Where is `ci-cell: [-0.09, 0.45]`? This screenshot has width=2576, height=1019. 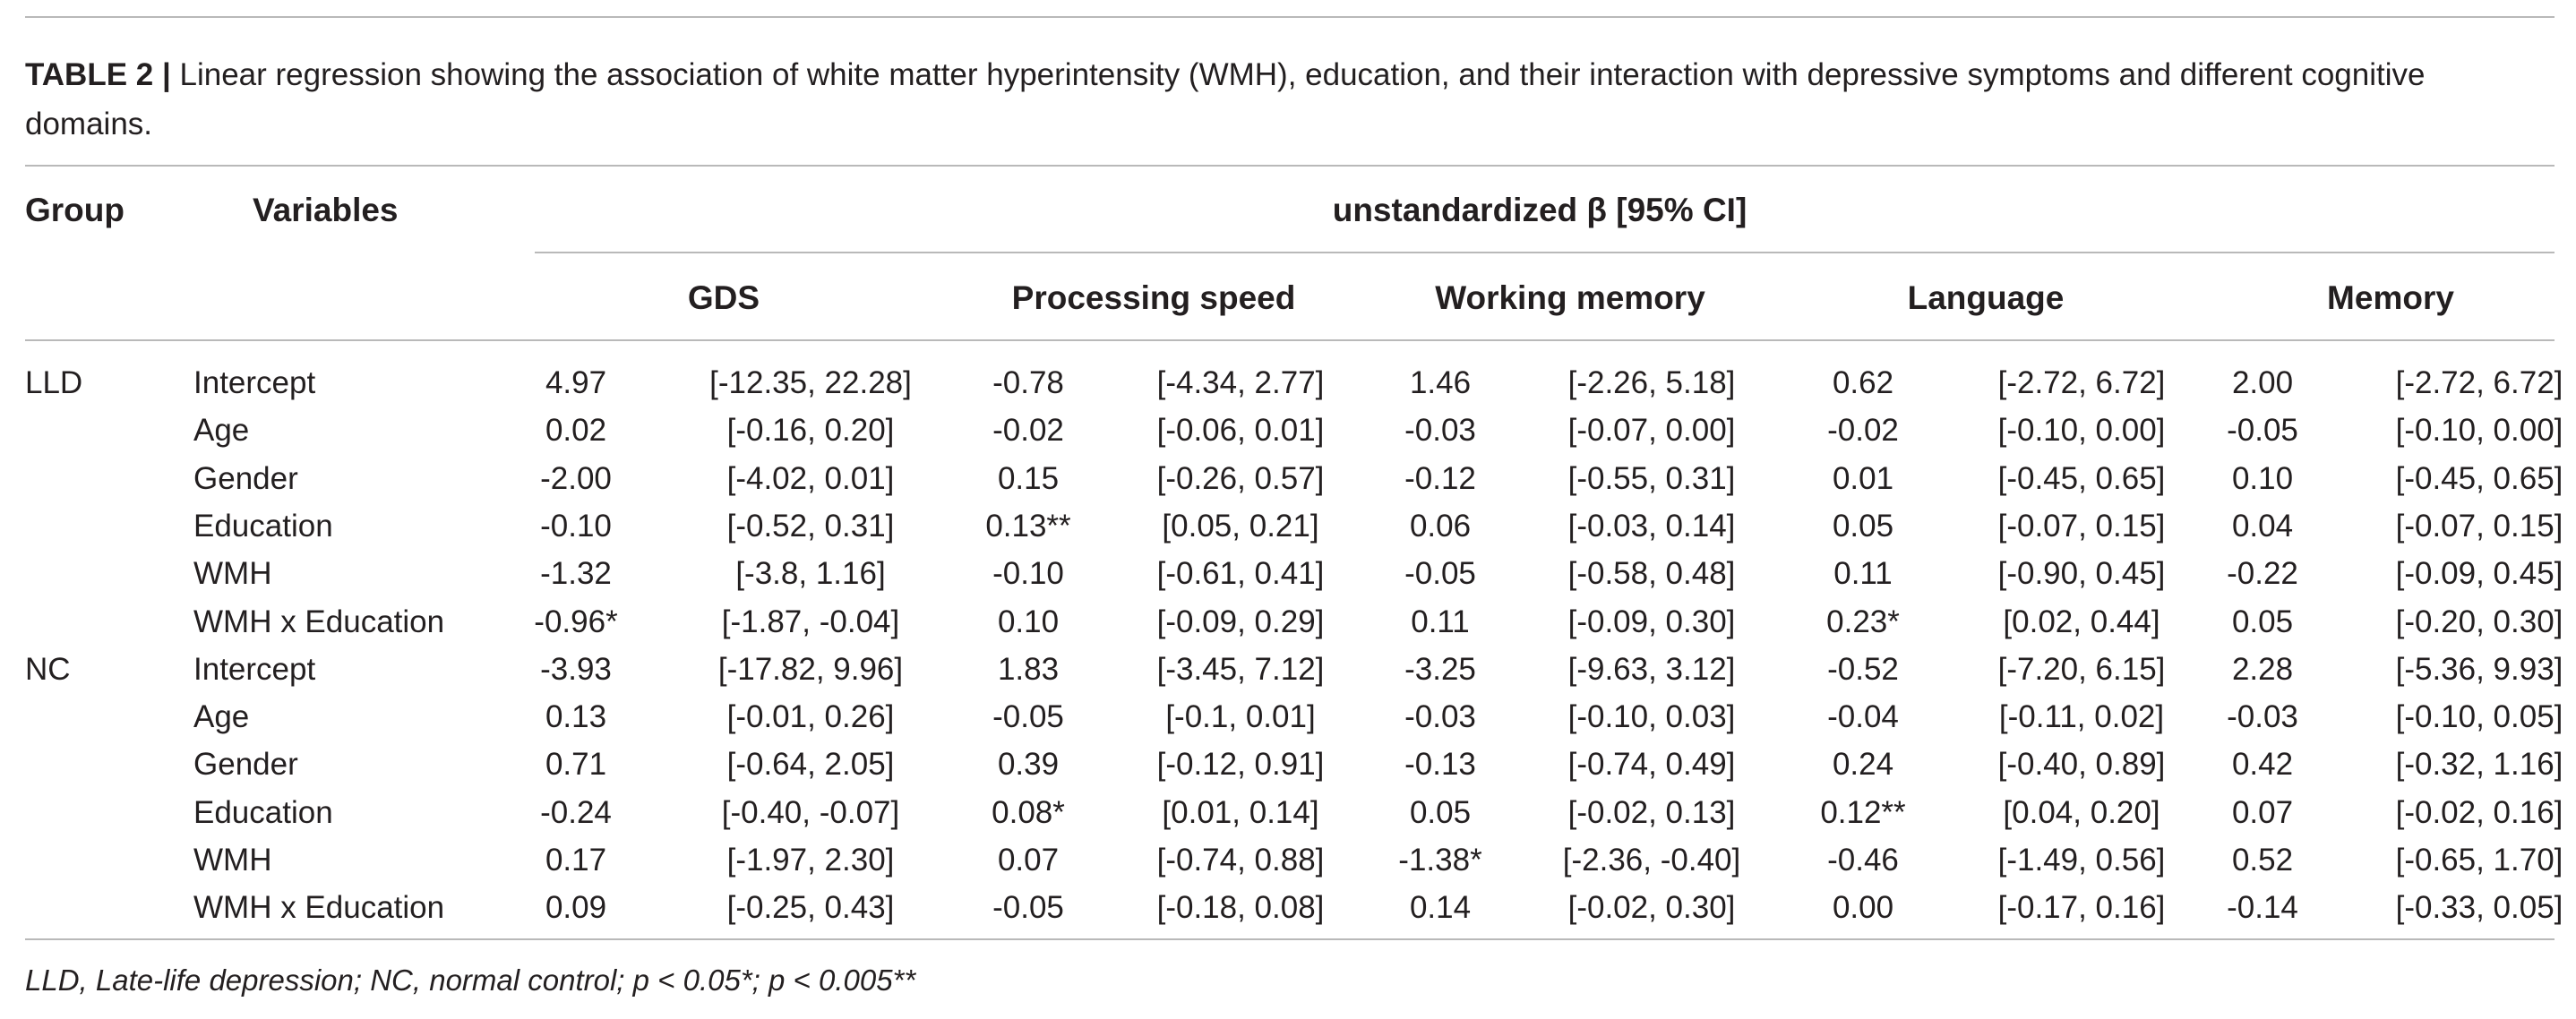
ci-cell: [-0.09, 0.45] is located at coordinates (2479, 574).